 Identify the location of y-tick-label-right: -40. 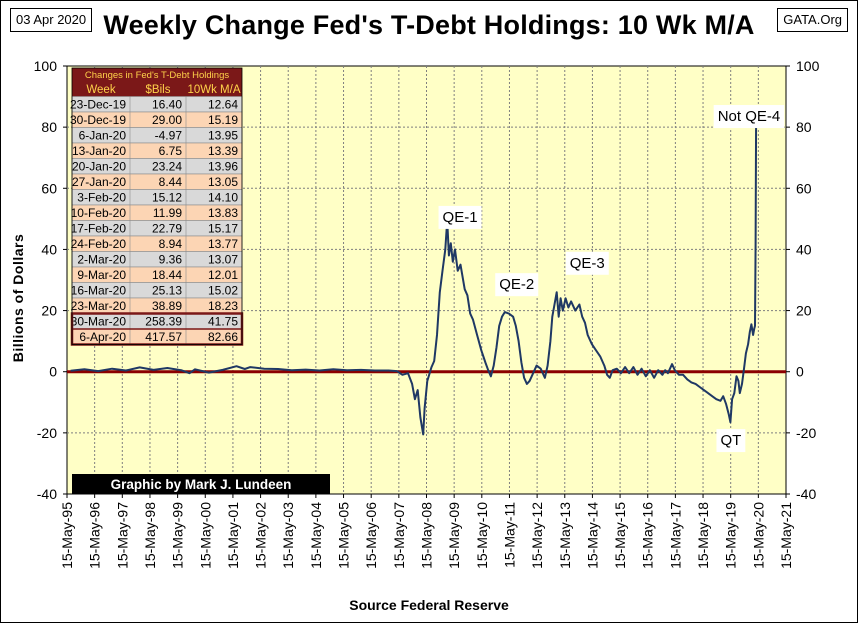
(806, 494).